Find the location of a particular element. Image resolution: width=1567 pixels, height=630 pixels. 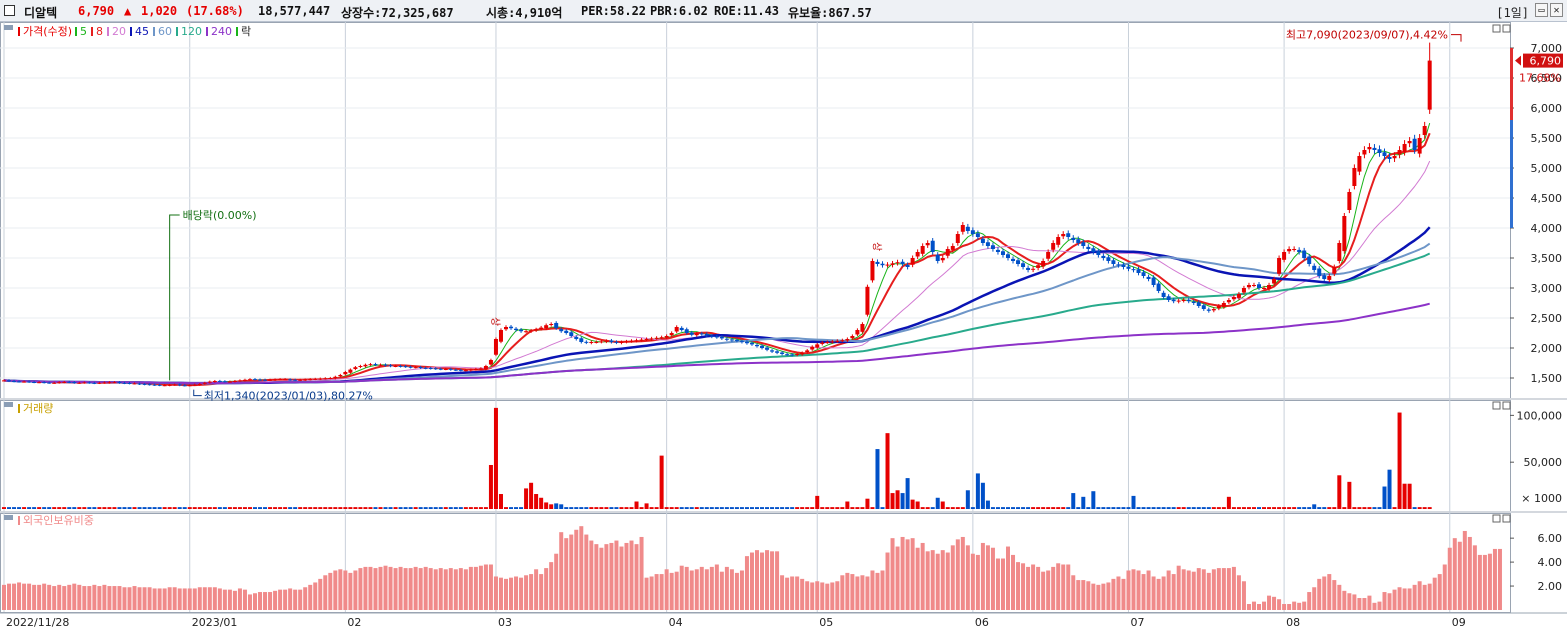

restore-icon: ▭ is located at coordinates (1541, 10).